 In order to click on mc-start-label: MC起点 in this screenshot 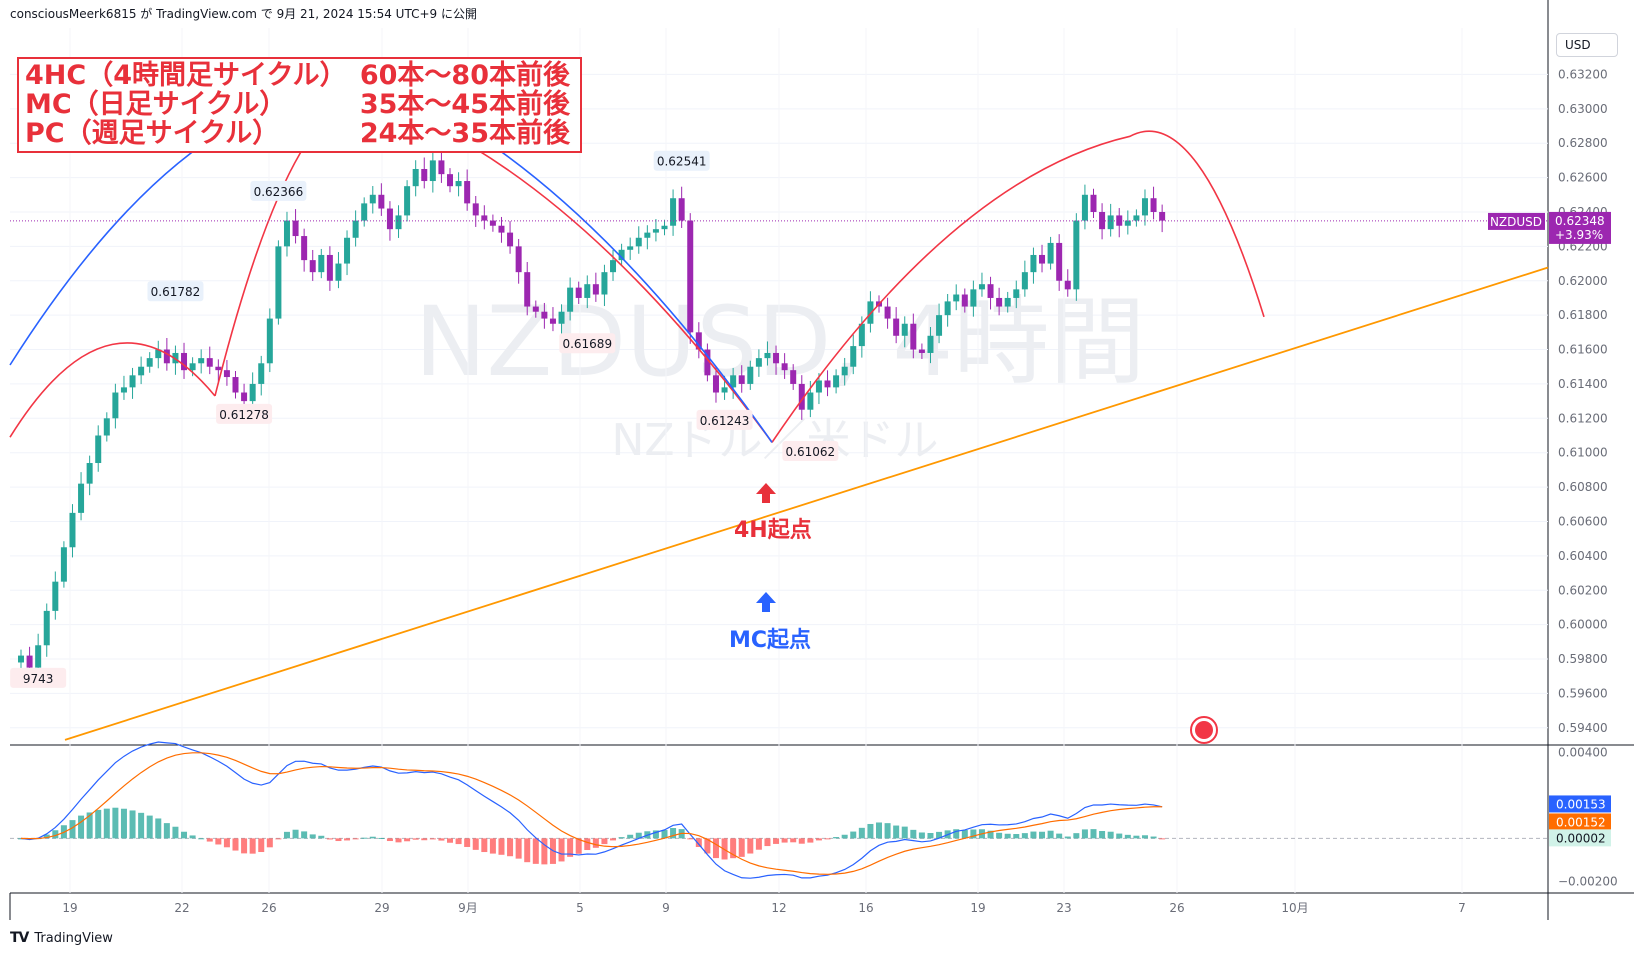, I will do `click(770, 640)`.